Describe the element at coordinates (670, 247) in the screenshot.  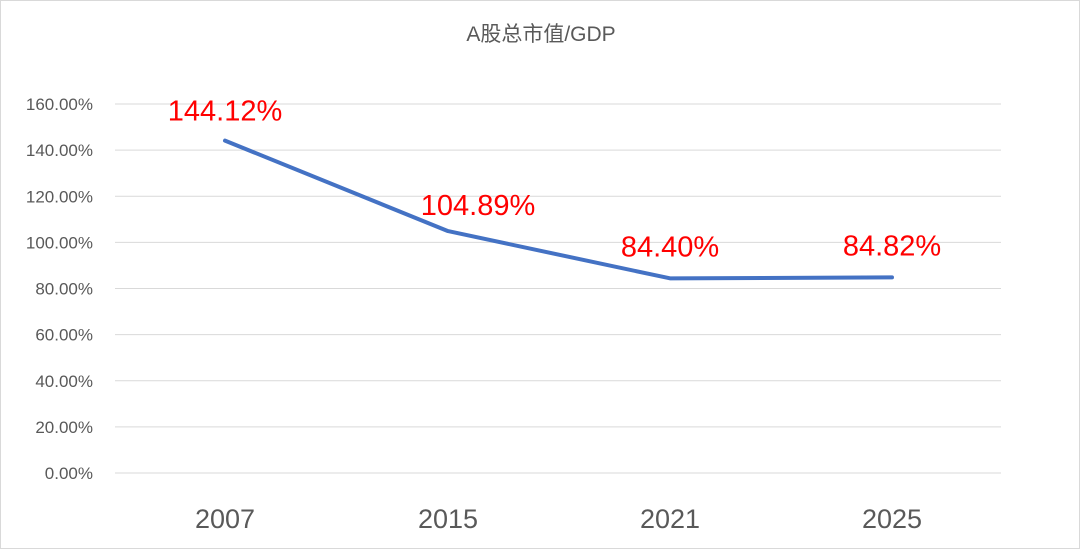
I see `data-label: 84.40%` at that location.